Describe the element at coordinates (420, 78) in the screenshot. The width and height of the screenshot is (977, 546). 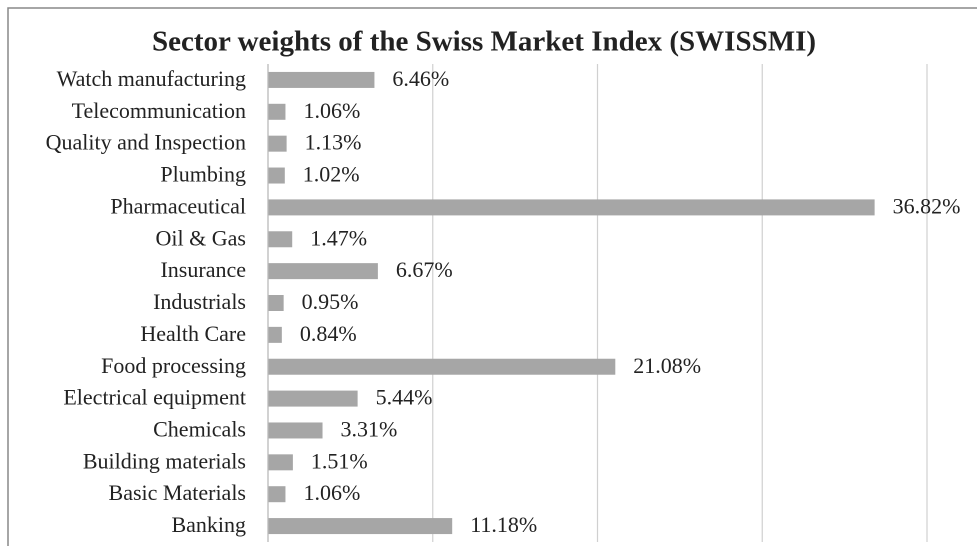
I see `value-label: 6.46%` at that location.